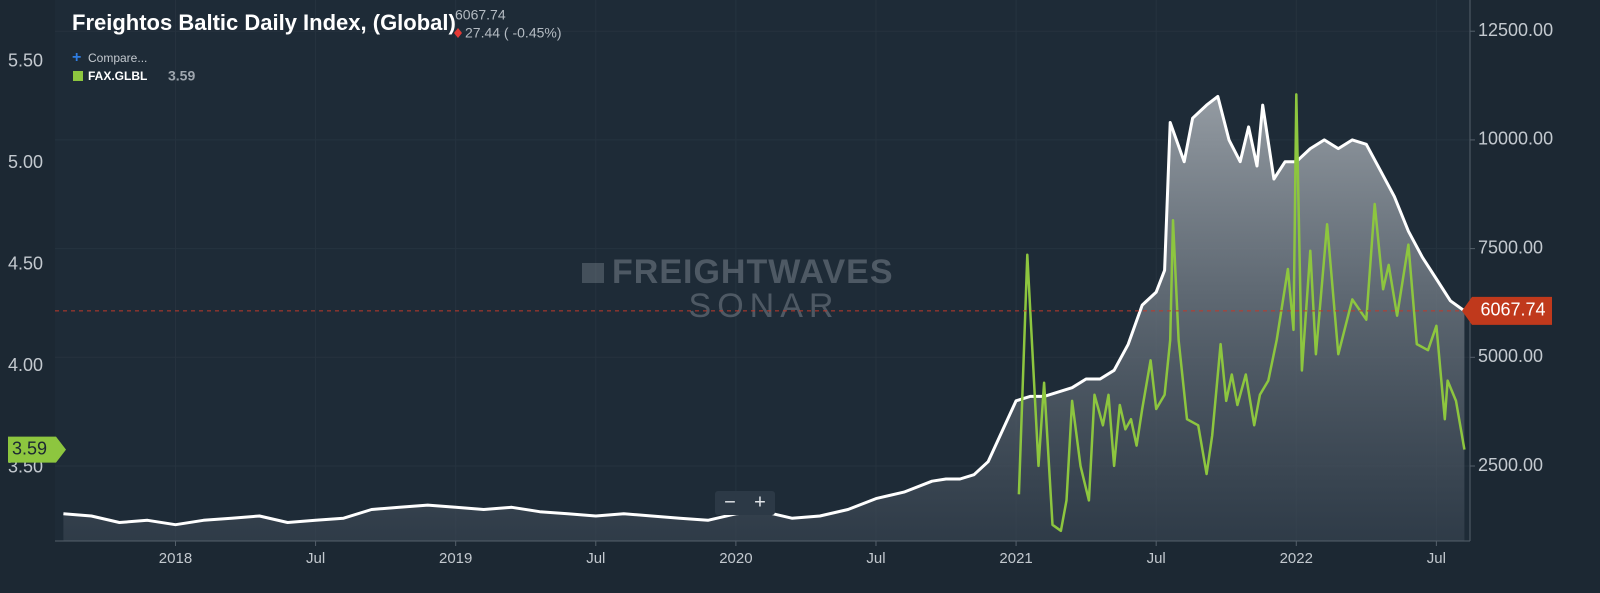 The height and width of the screenshot is (593, 1600). Describe the element at coordinates (753, 272) in the screenshot. I see `watermark-brand: FREIGHTWAVES` at that location.